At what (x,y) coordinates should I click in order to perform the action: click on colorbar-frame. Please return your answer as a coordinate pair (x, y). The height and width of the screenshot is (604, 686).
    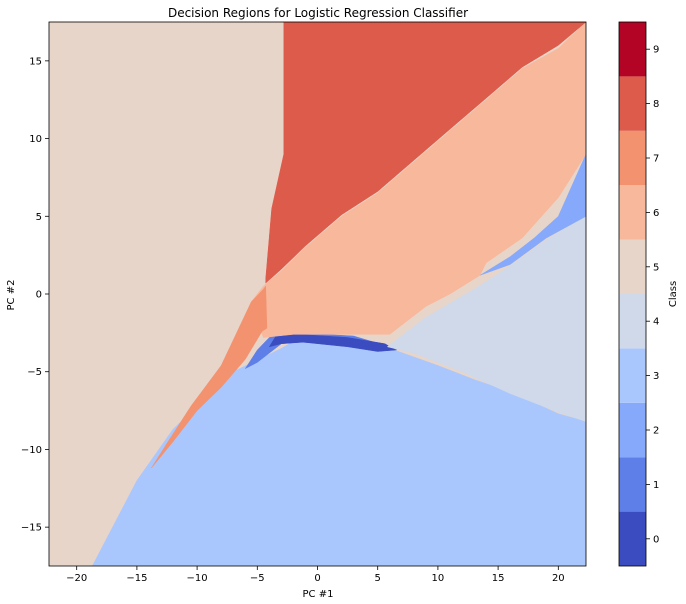
    Looking at the image, I should click on (632, 294).